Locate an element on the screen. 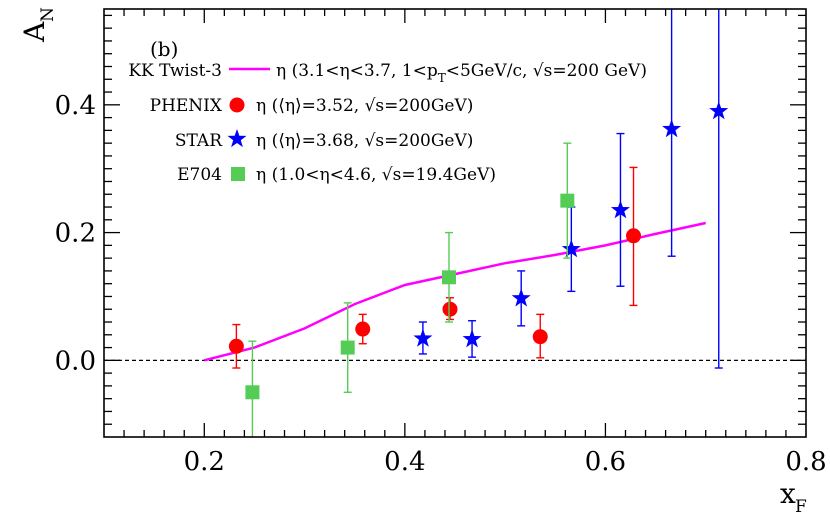 This screenshot has height=519, width=830. legend-e704-square-icon is located at coordinates (238, 174).